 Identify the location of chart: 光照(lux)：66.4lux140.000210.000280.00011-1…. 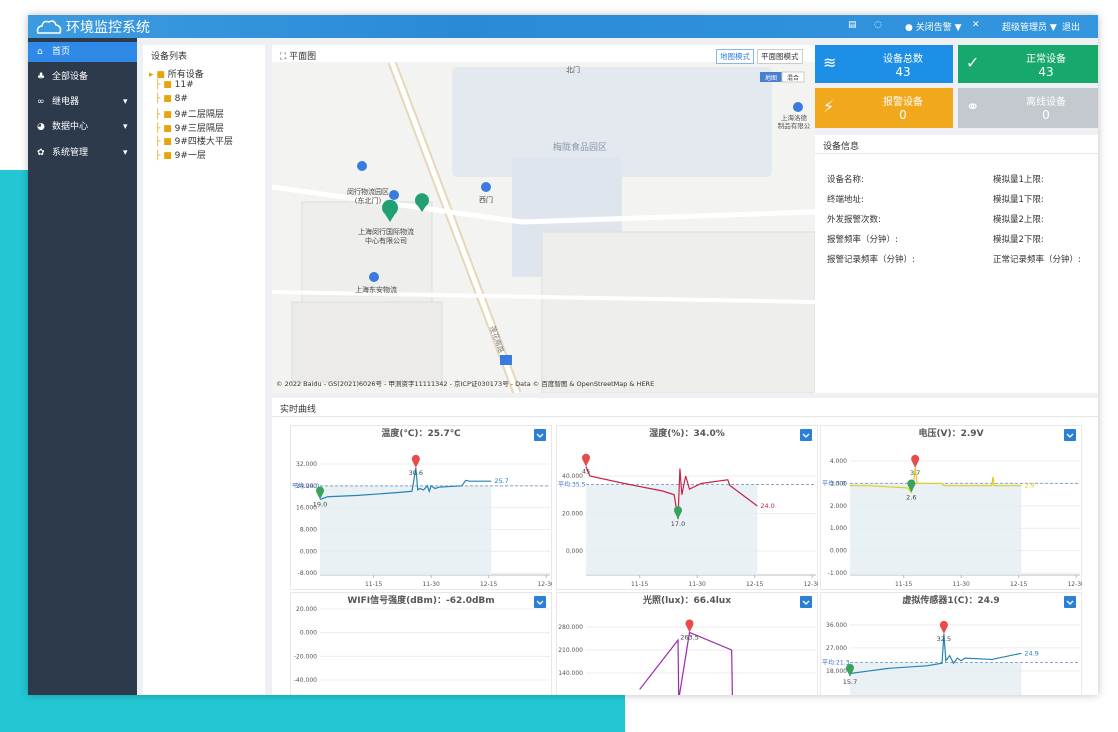
(687, 643).